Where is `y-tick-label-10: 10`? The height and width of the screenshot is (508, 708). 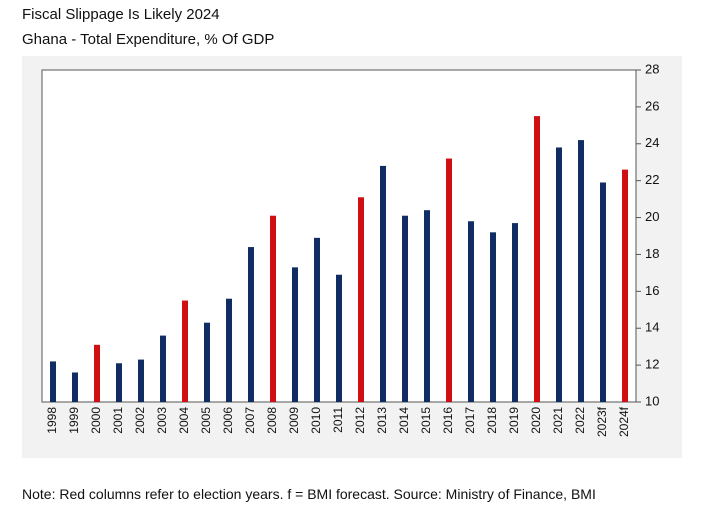 y-tick-label-10: 10 is located at coordinates (652, 400).